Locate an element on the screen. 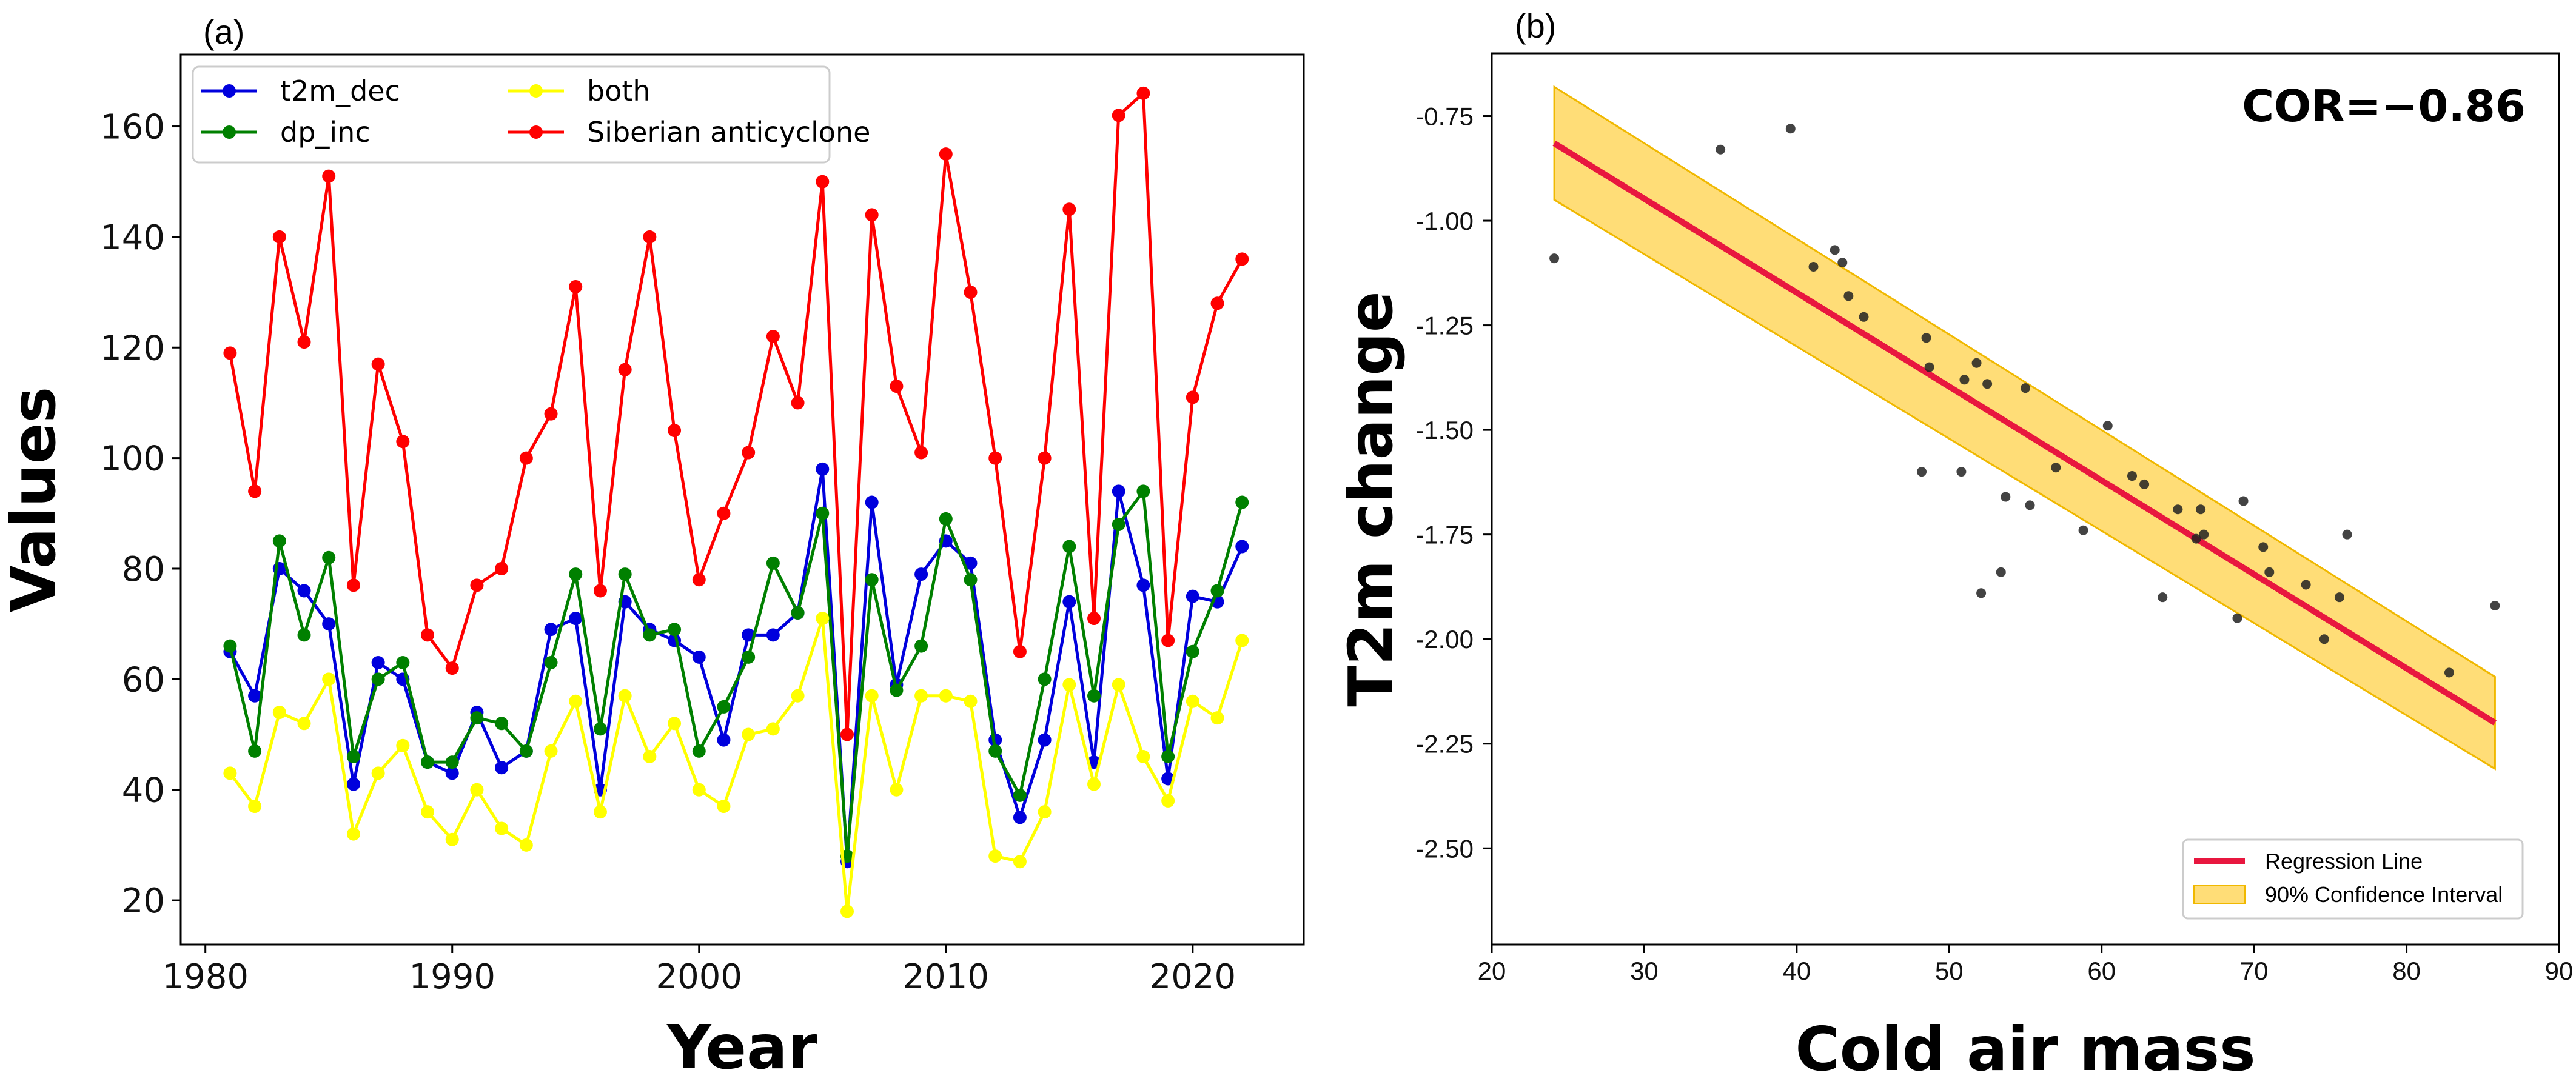  panel-a-label: (a) is located at coordinates (223, 32).